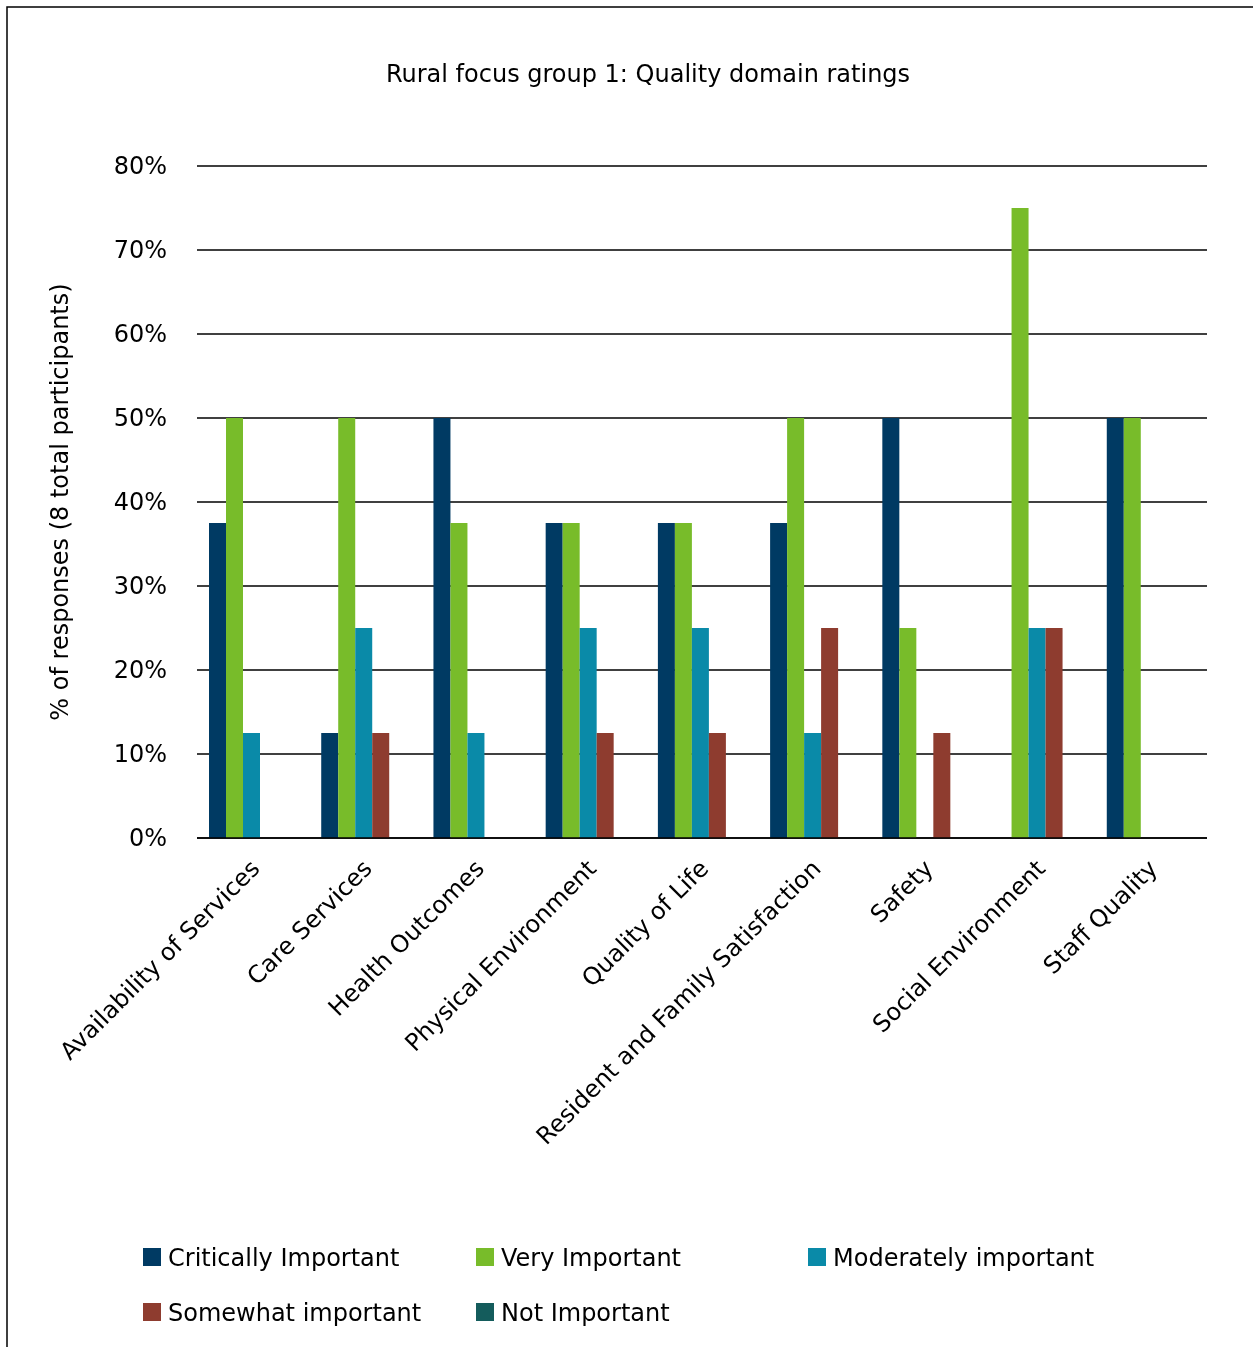 Image resolution: width=1253 pixels, height=1347 pixels. What do you see at coordinates (295, 1313) in the screenshot?
I see `legend-label: Somewhat important` at bounding box center [295, 1313].